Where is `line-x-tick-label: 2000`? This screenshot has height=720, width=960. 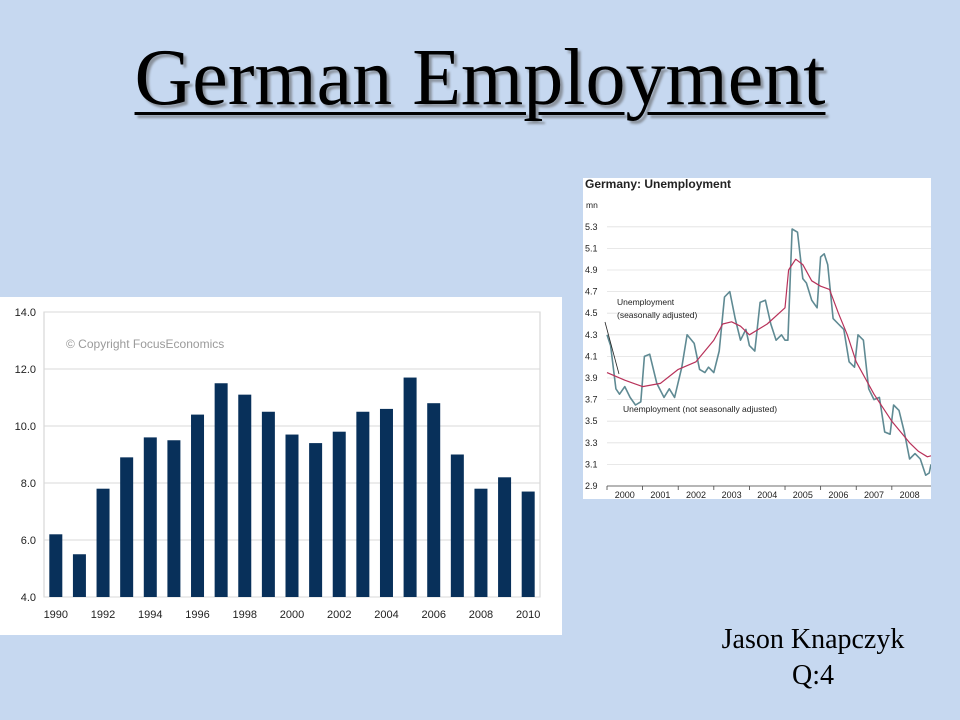 line-x-tick-label: 2000 is located at coordinates (625, 494).